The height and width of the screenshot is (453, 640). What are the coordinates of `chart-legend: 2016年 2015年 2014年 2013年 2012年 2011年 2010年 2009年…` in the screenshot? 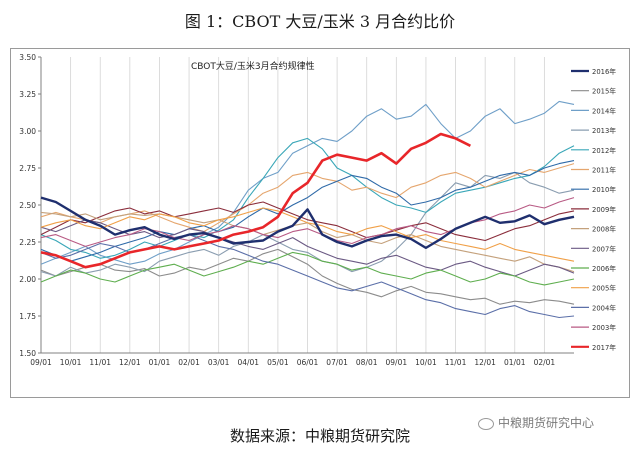 It's located at (593, 209).